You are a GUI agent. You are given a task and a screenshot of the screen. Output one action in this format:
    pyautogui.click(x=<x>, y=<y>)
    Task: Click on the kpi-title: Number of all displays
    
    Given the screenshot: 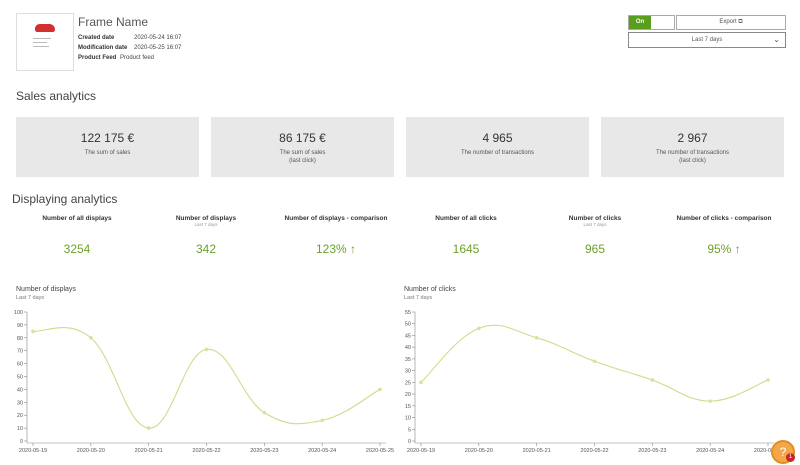 What is the action you would take?
    pyautogui.click(x=77, y=218)
    